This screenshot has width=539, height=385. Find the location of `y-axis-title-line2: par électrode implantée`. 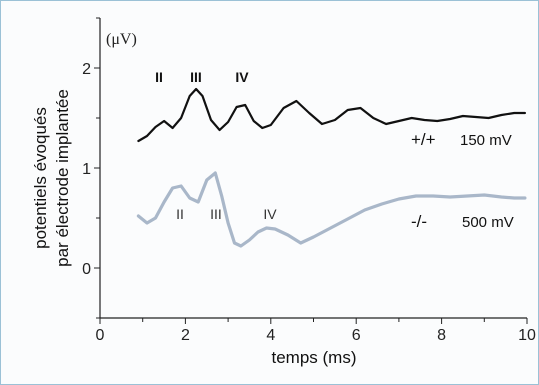

y-axis-title-line2: par électrode implantée is located at coordinates (62, 178).